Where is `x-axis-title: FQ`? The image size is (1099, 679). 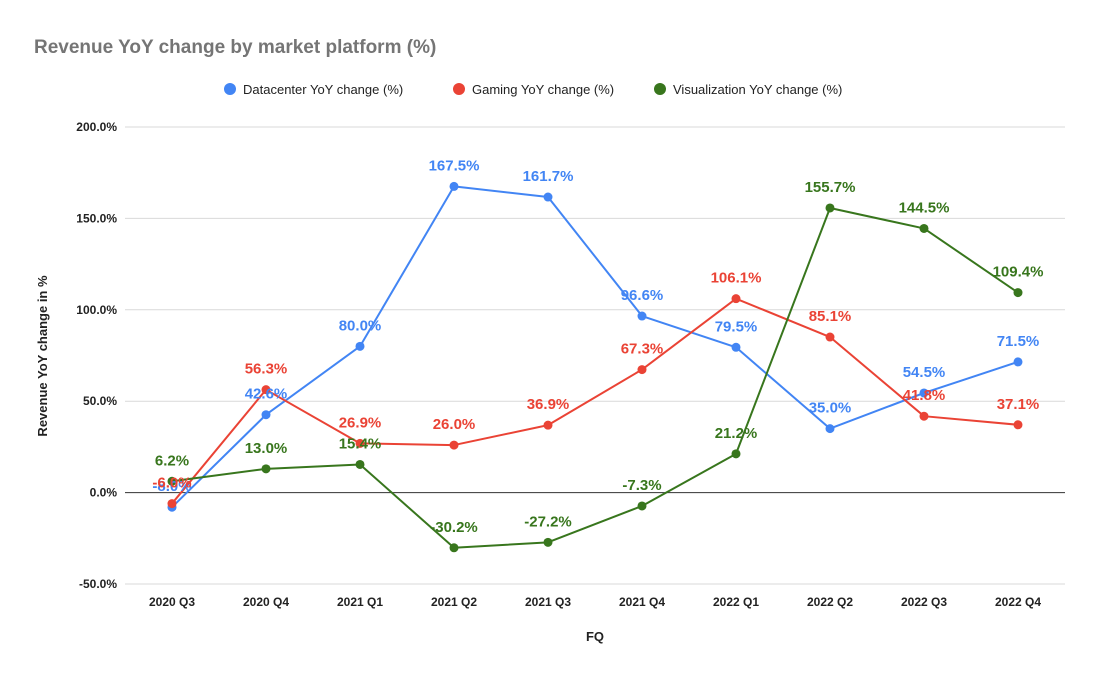
x-axis-title: FQ is located at coordinates (595, 636).